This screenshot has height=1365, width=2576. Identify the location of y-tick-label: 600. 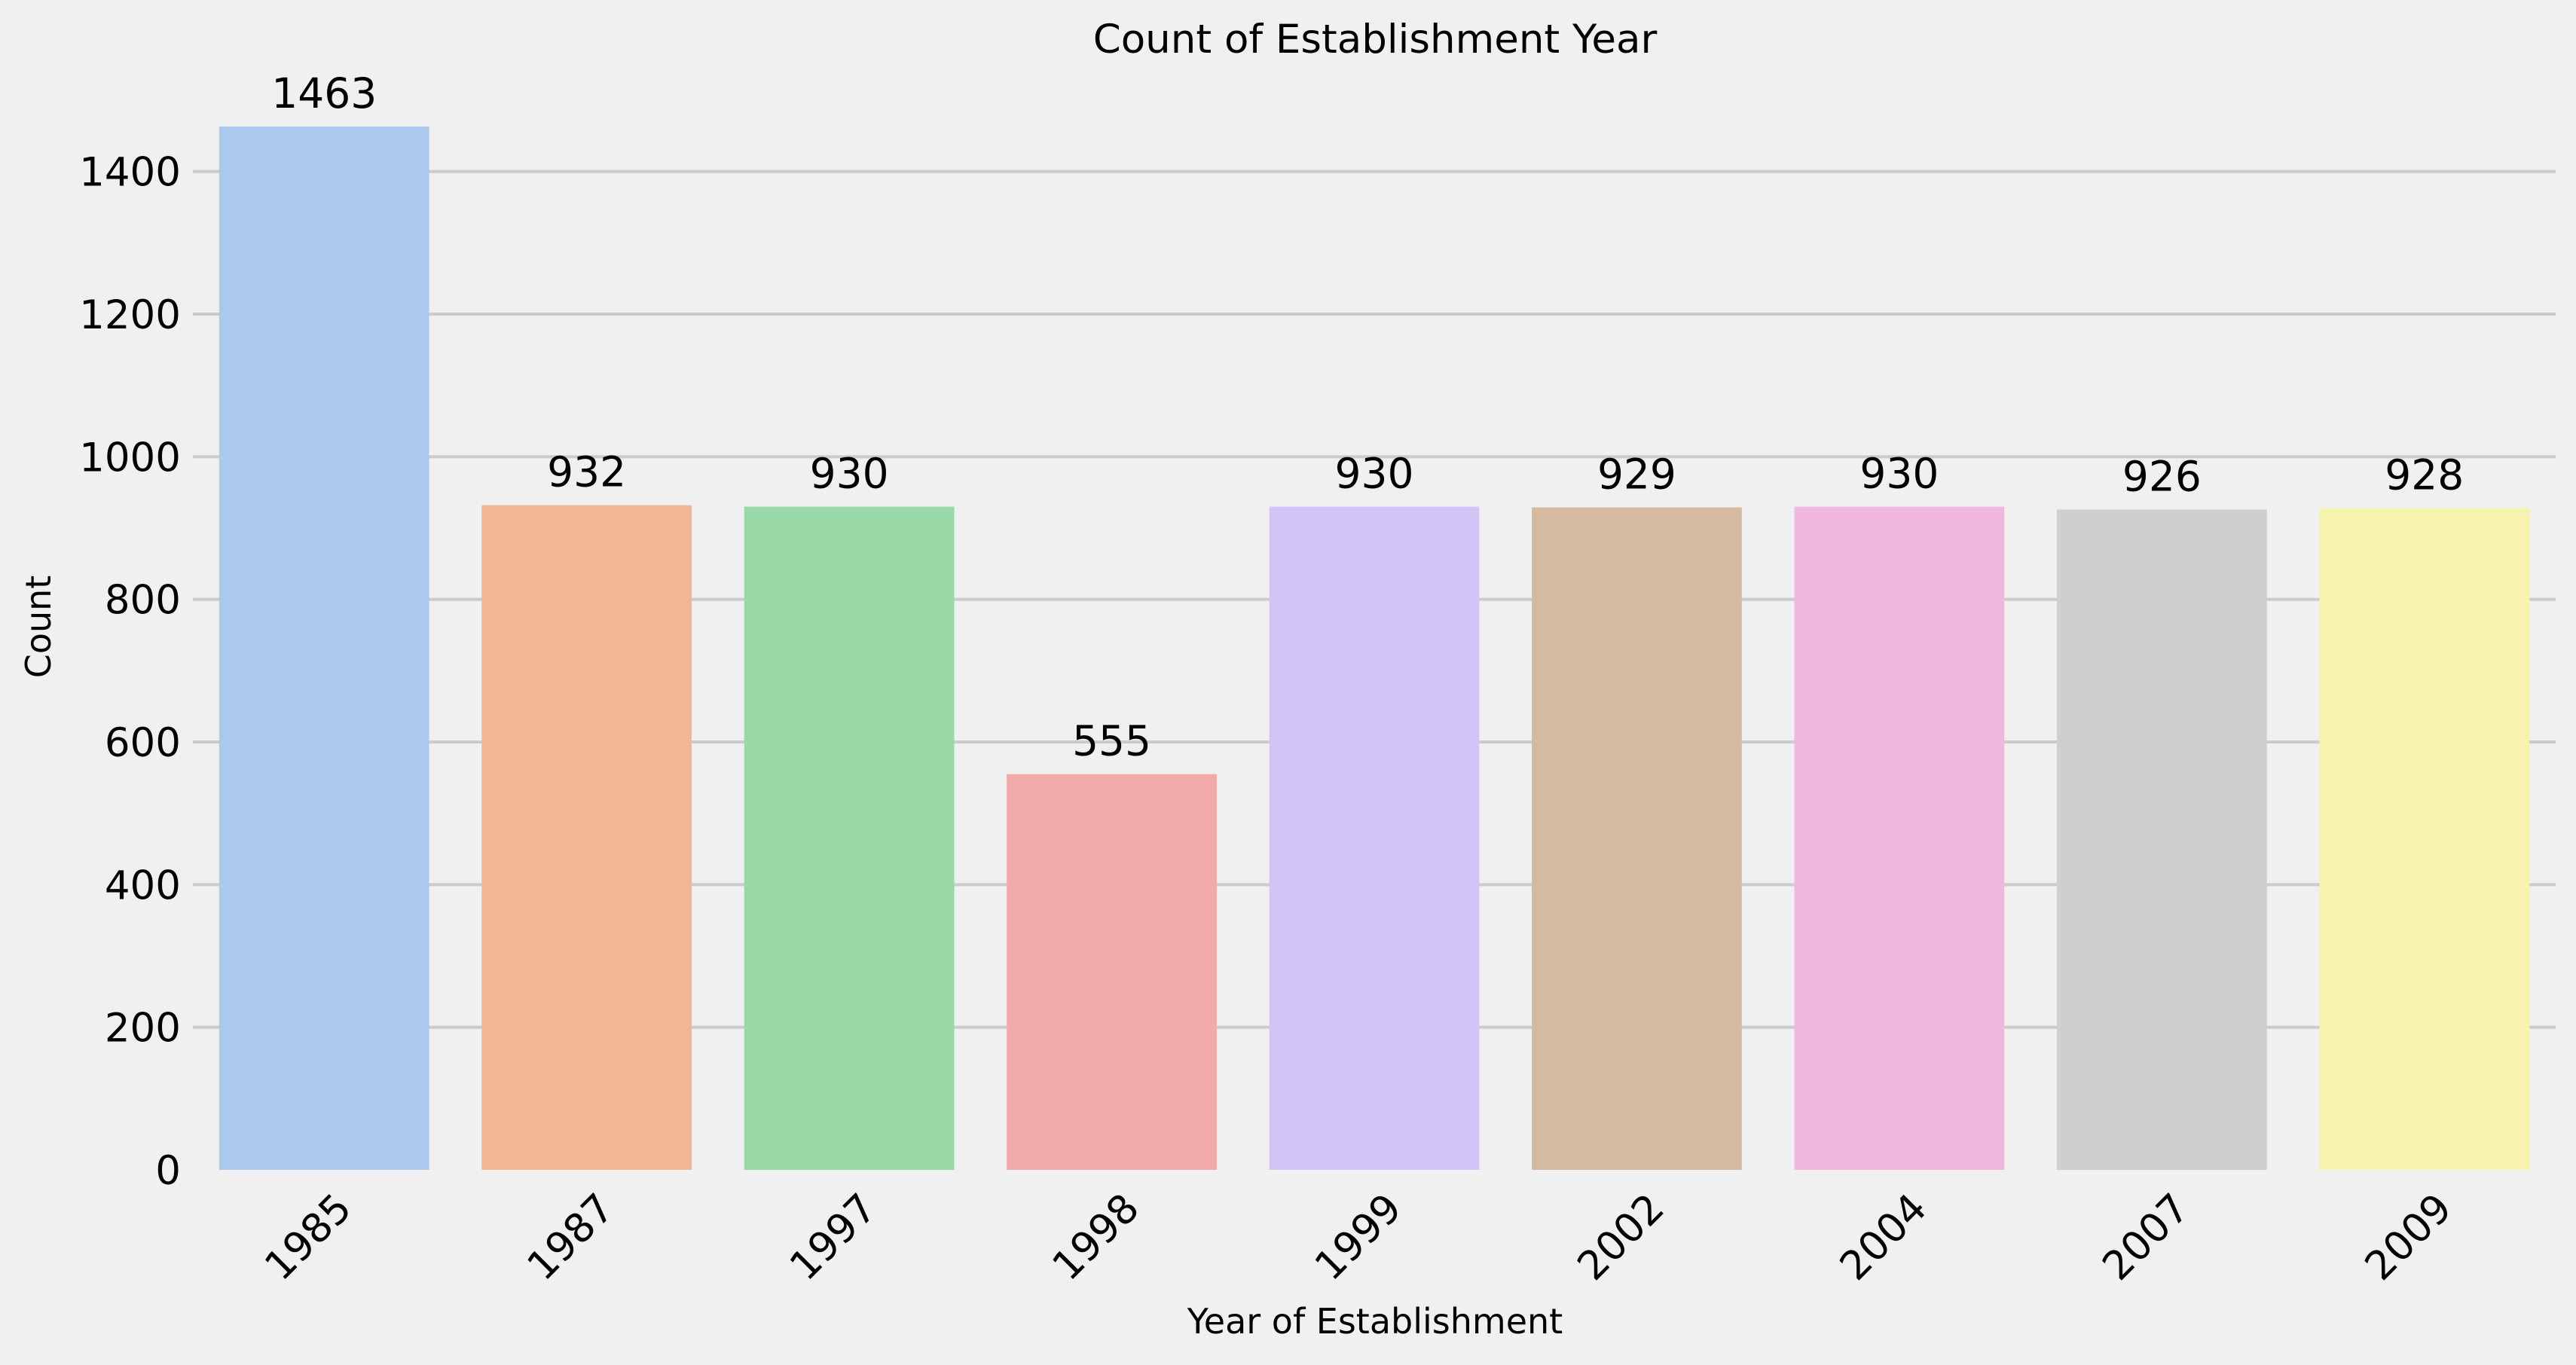
(143, 743).